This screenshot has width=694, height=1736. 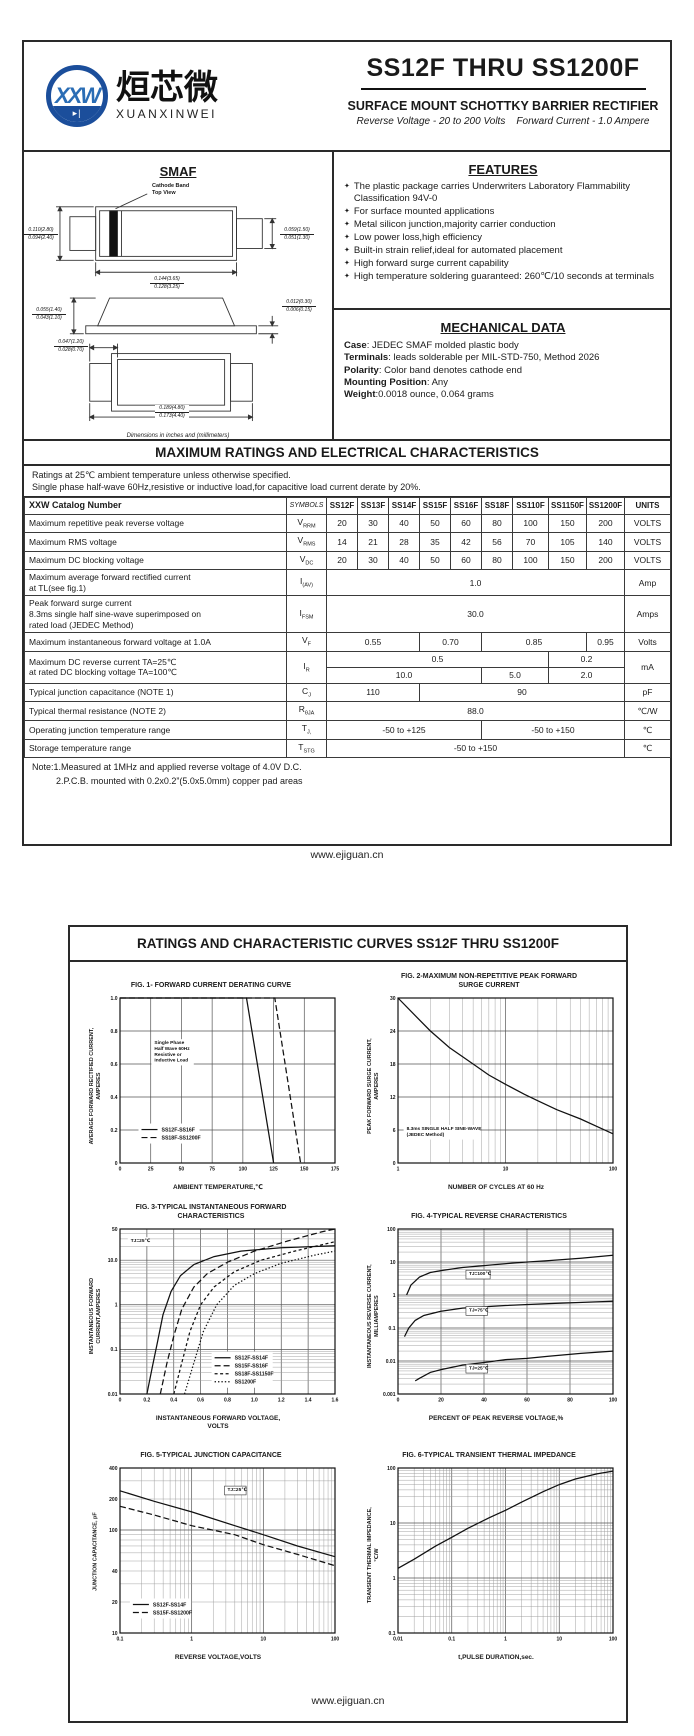 I want to click on table-cell: 30, so click(x=373, y=560).